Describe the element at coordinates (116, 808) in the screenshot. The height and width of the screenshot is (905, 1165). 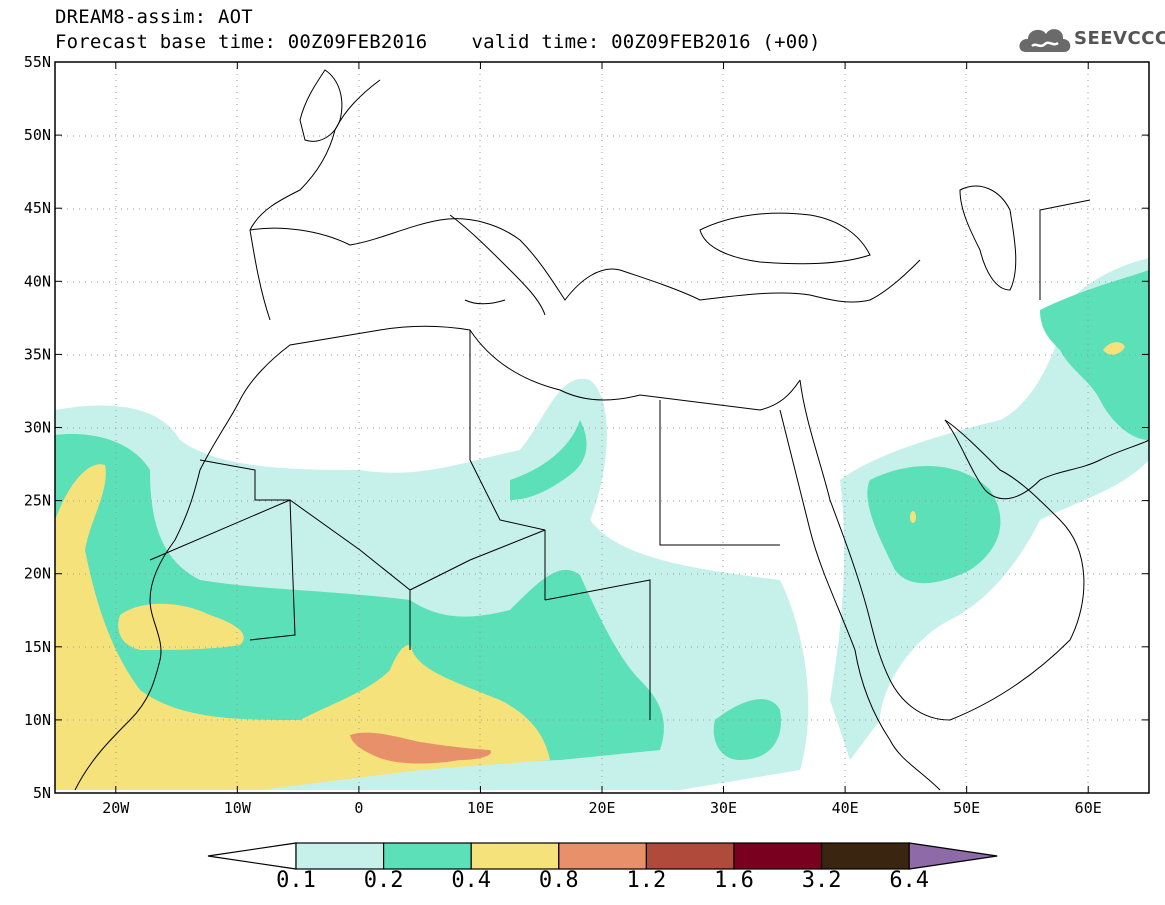
I see `lon-tick-label: 20W` at that location.